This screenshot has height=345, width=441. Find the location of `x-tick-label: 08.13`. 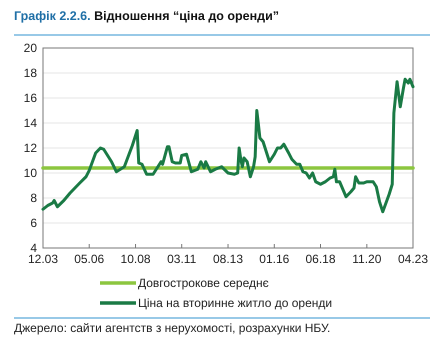

x-tick-label: 08.13 is located at coordinates (228, 259).